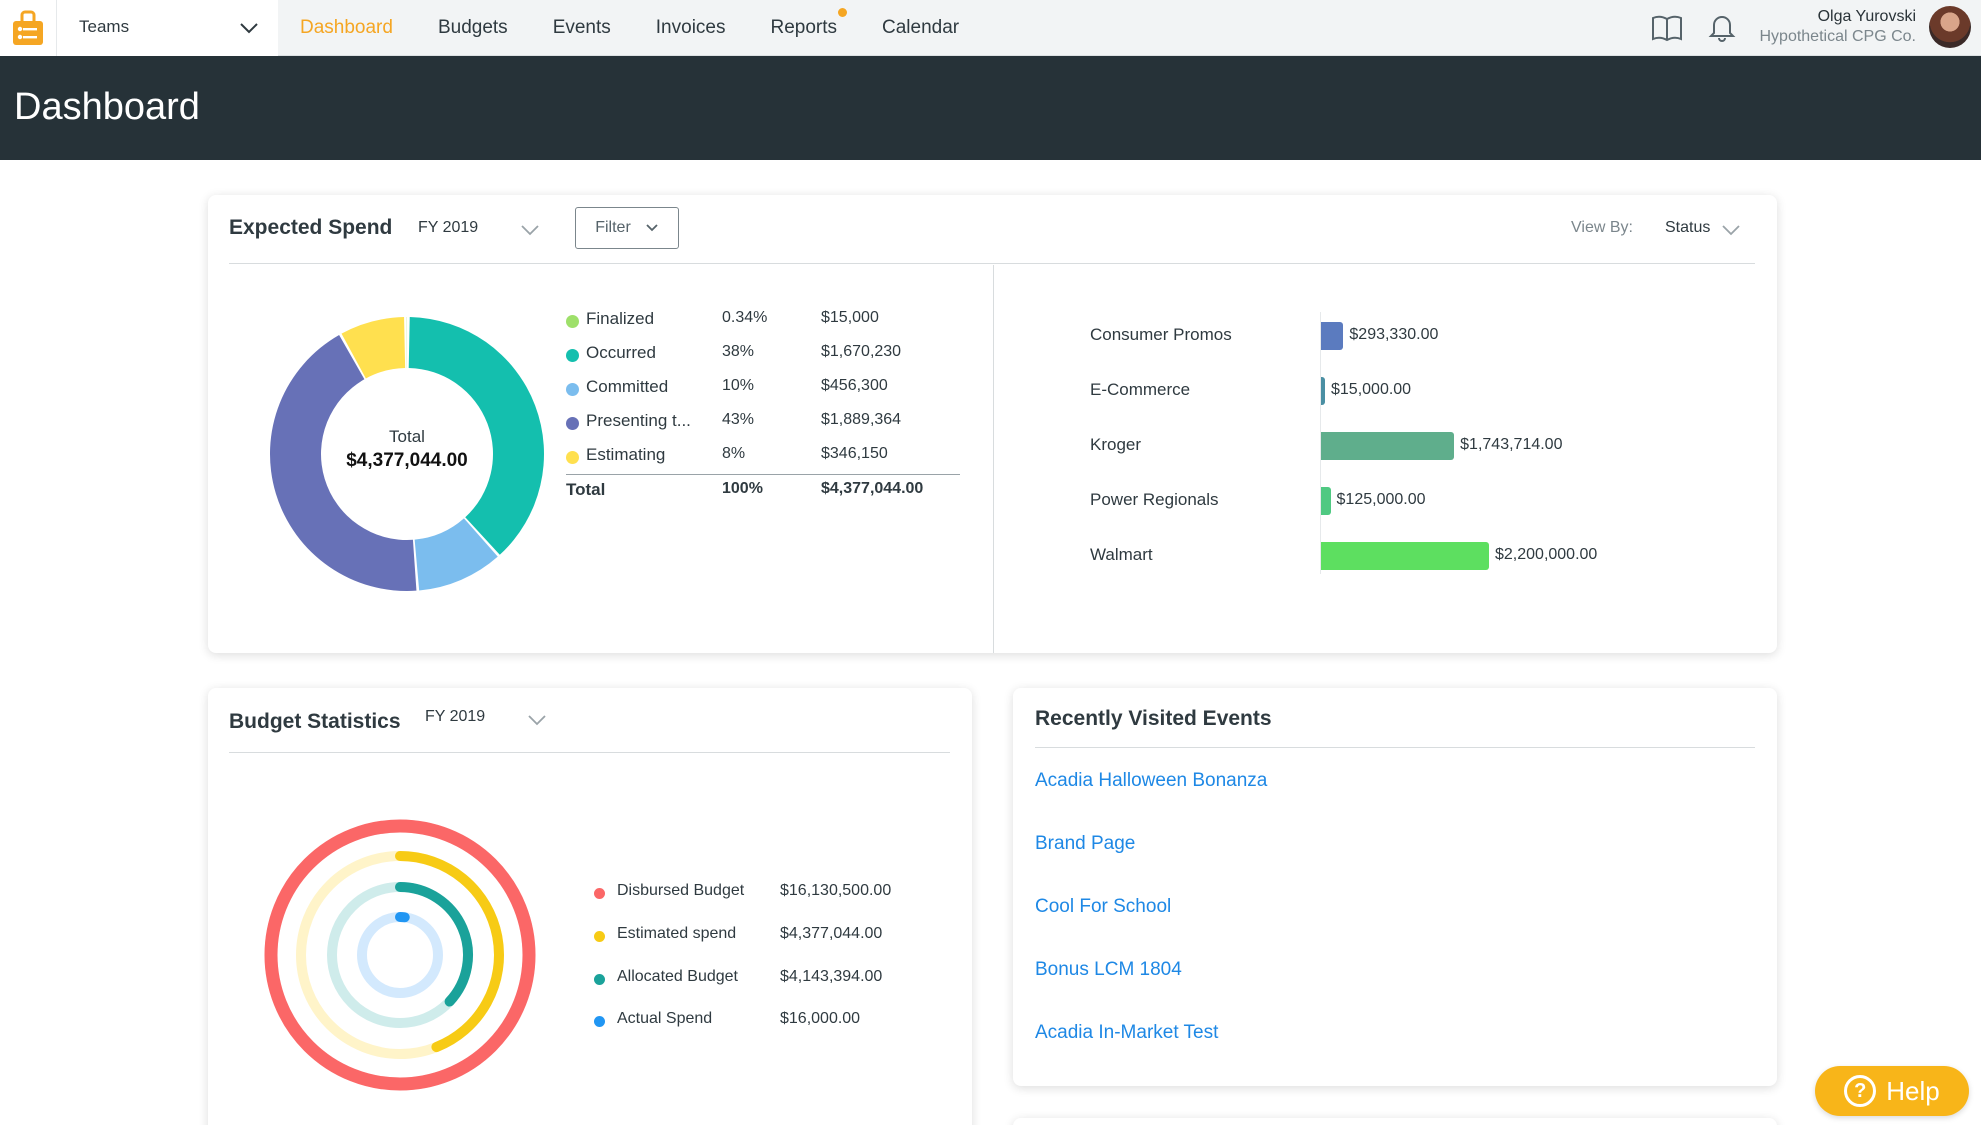  What do you see at coordinates (843, 12) in the screenshot?
I see `notification-dot` at bounding box center [843, 12].